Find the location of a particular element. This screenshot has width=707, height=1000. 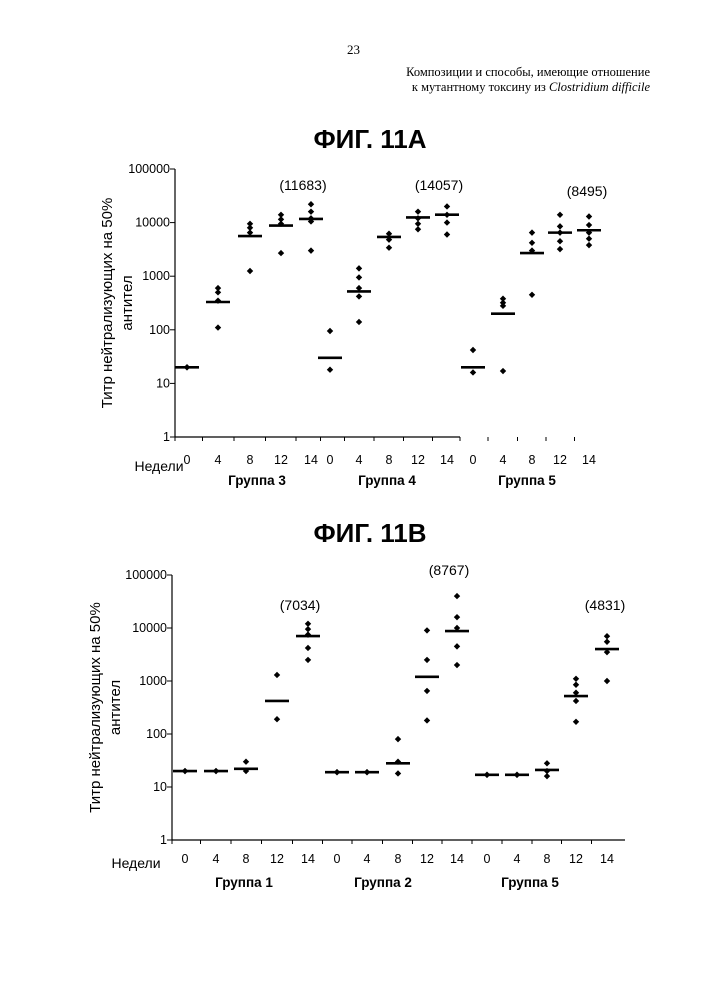

header-line-1: Композиции и способы, имеющие отношение is located at coordinates (528, 72).